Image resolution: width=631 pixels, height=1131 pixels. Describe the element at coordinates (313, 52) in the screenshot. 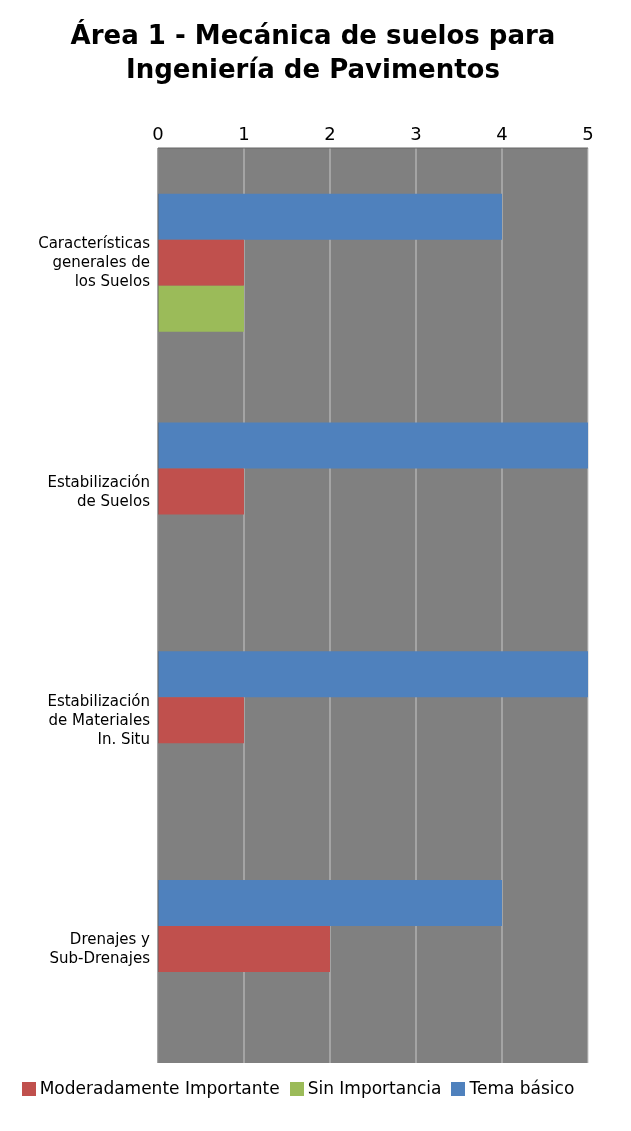

I see `chart-title: Área 1 - Mecánica de suelos para Ingeniería de Pavimentos` at that location.